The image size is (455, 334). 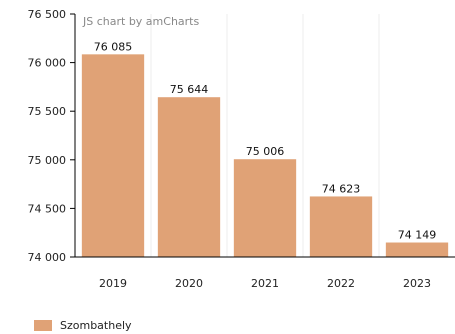 What do you see at coordinates (417, 235) in the screenshot?
I see `data-label: 74 149` at bounding box center [417, 235].